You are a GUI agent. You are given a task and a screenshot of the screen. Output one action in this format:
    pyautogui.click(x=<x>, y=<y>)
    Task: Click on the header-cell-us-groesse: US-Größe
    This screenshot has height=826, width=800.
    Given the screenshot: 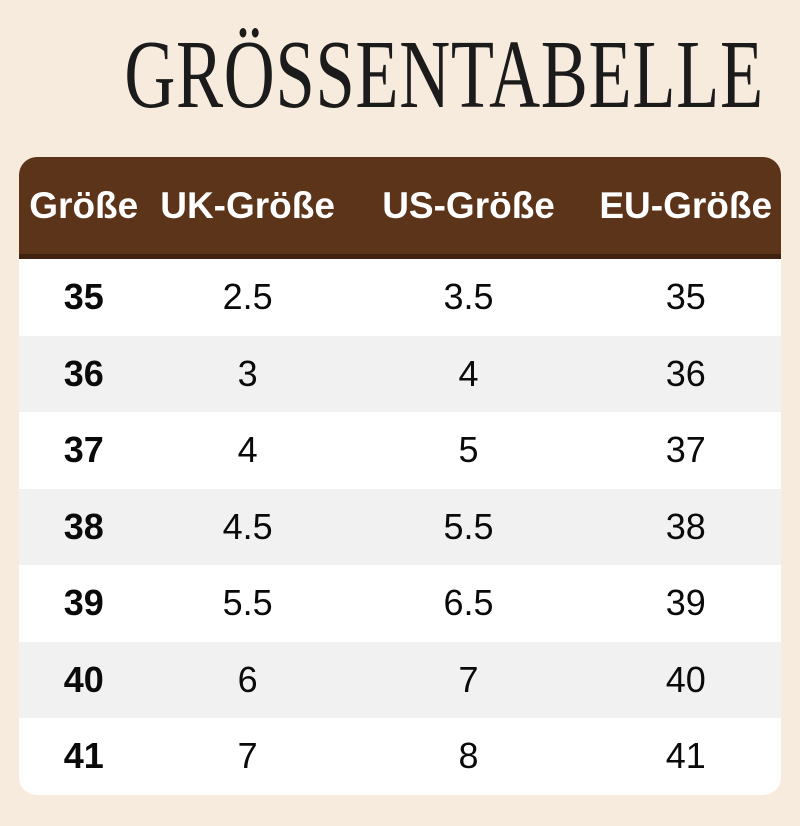 What is the action you would take?
    pyautogui.click(x=468, y=205)
    